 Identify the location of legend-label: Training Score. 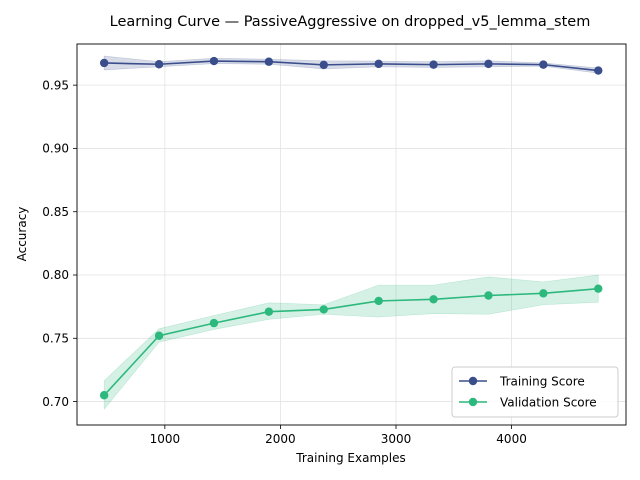
(542, 381).